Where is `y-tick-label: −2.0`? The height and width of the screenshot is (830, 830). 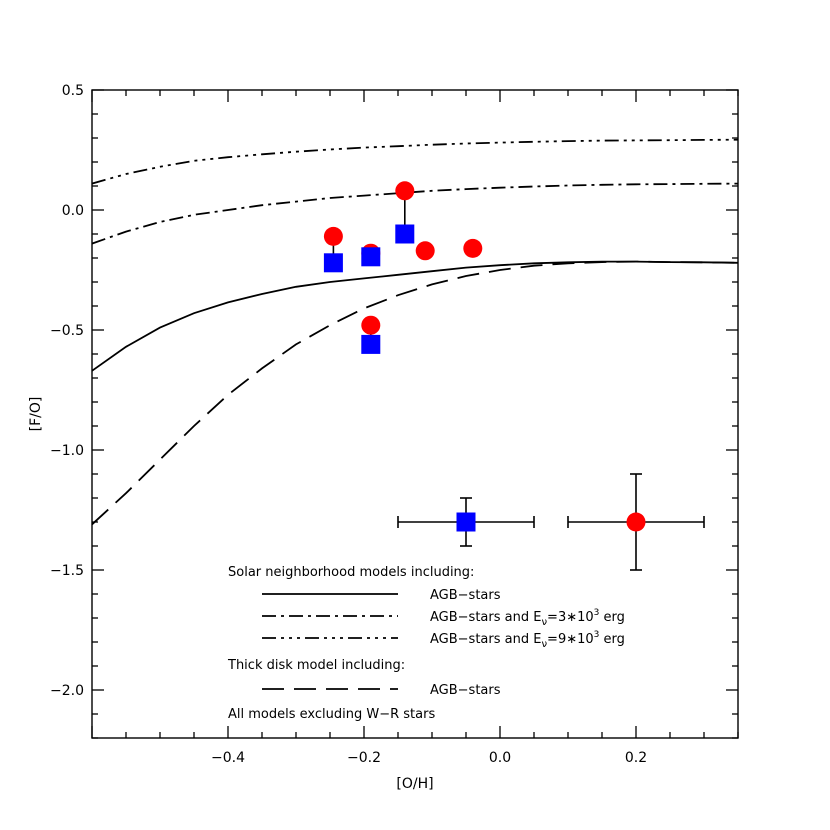
y-tick-label: −2.0 is located at coordinates (67, 691).